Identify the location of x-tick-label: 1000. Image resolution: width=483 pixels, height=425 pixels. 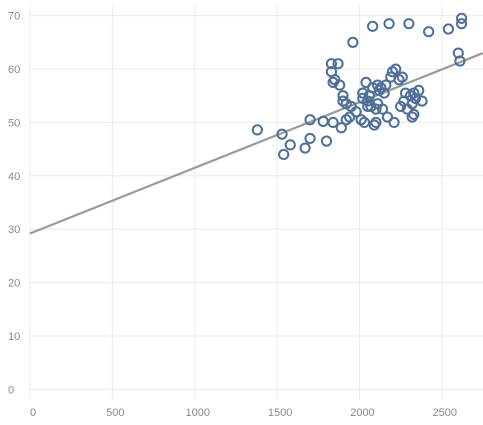
(197, 413).